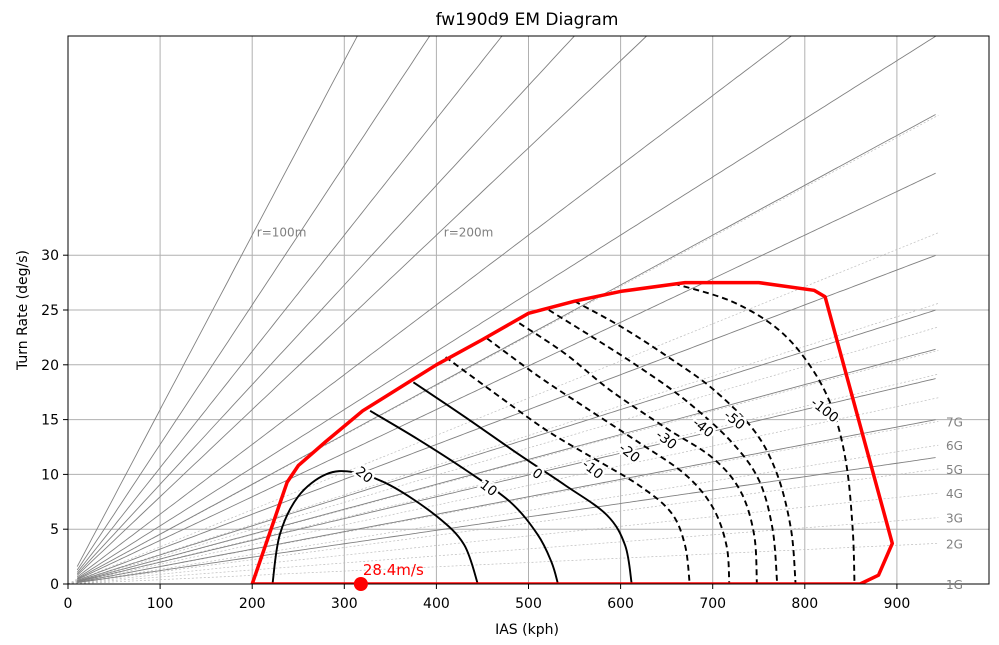 The image size is (999, 645). I want to click on x-tick-label: 800, so click(804, 604).